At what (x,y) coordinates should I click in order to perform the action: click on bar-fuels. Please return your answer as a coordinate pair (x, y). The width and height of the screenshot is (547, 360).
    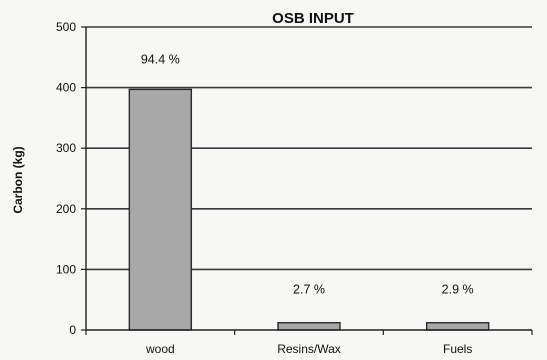
    Looking at the image, I should click on (457, 326).